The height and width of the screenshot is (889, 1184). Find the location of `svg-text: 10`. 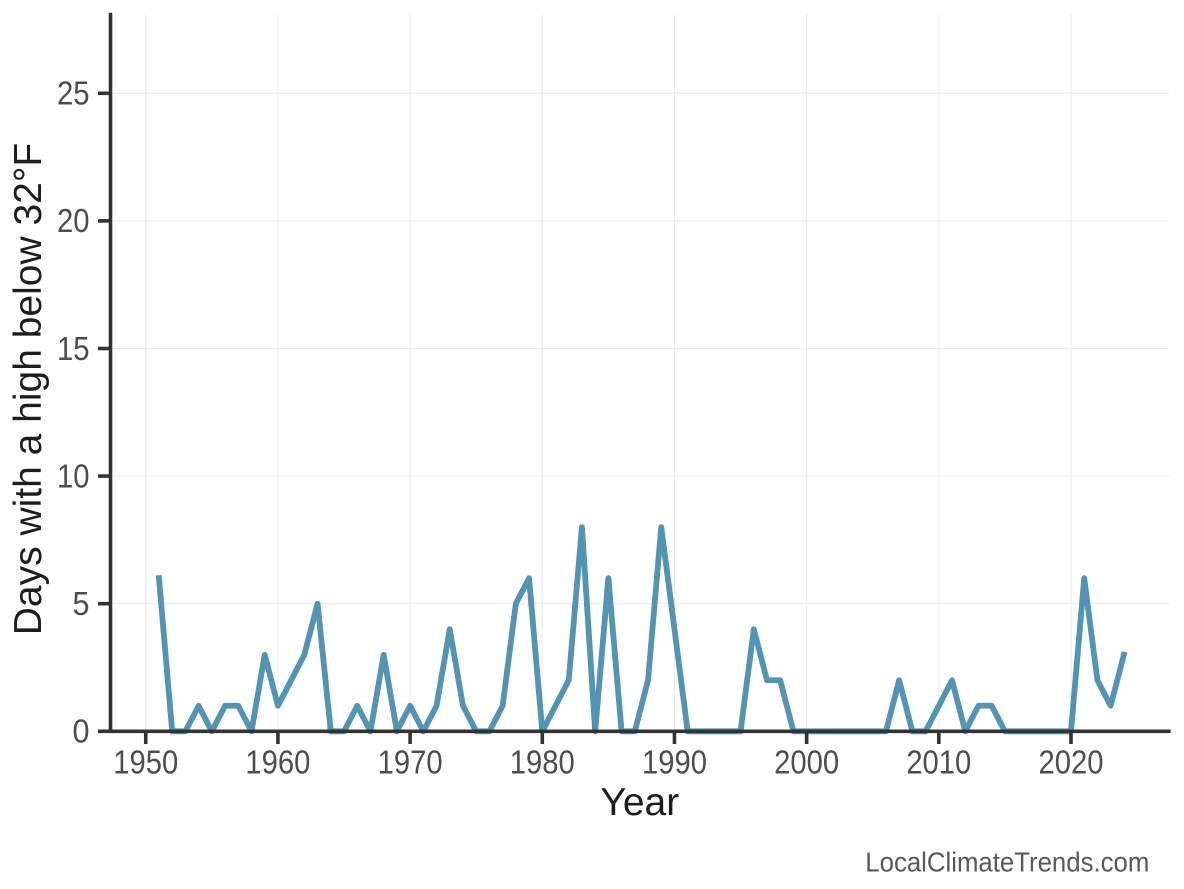

svg-text: 10 is located at coordinates (73, 475).